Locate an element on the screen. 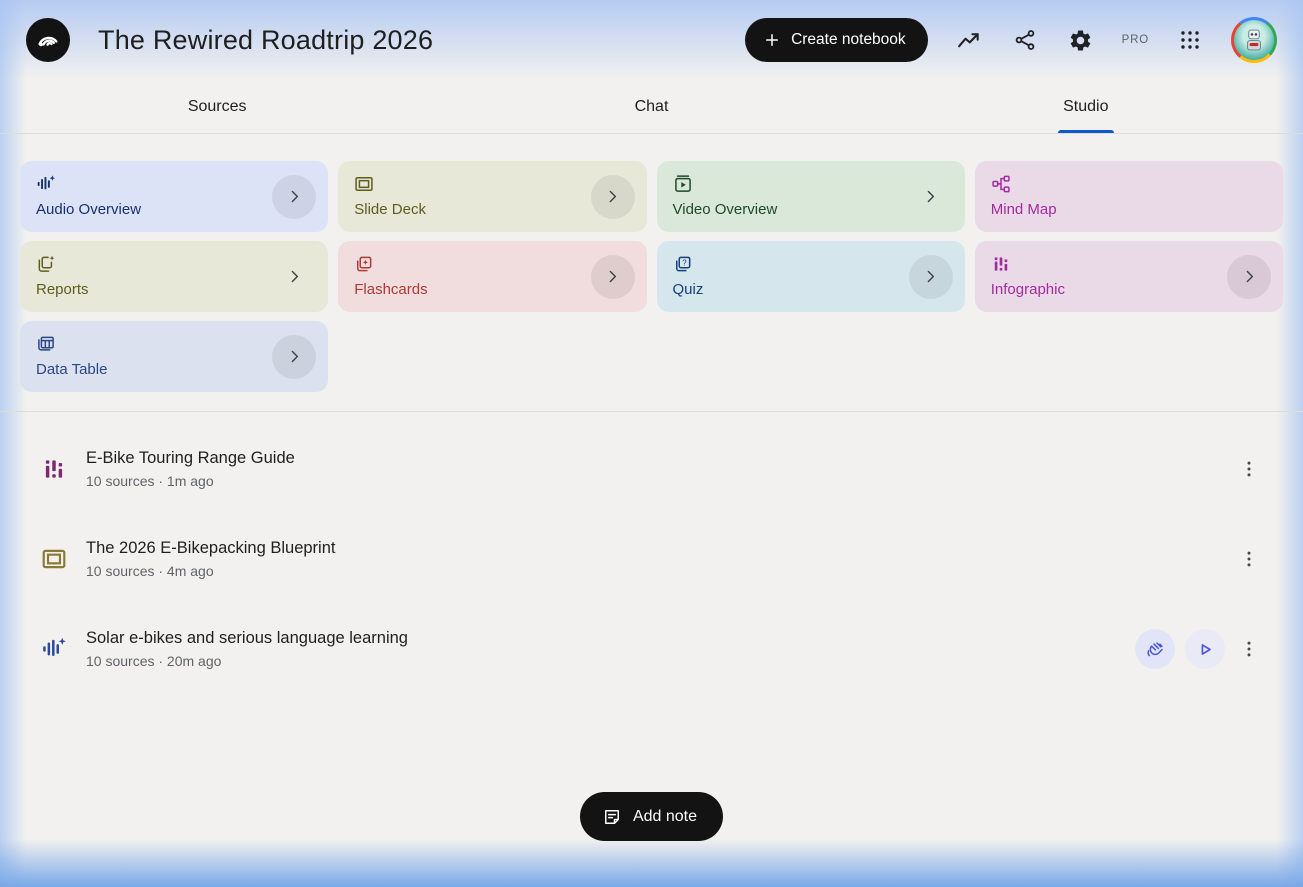 This screenshot has width=1303, height=887. waving-hand-icon is located at coordinates (1155, 649).